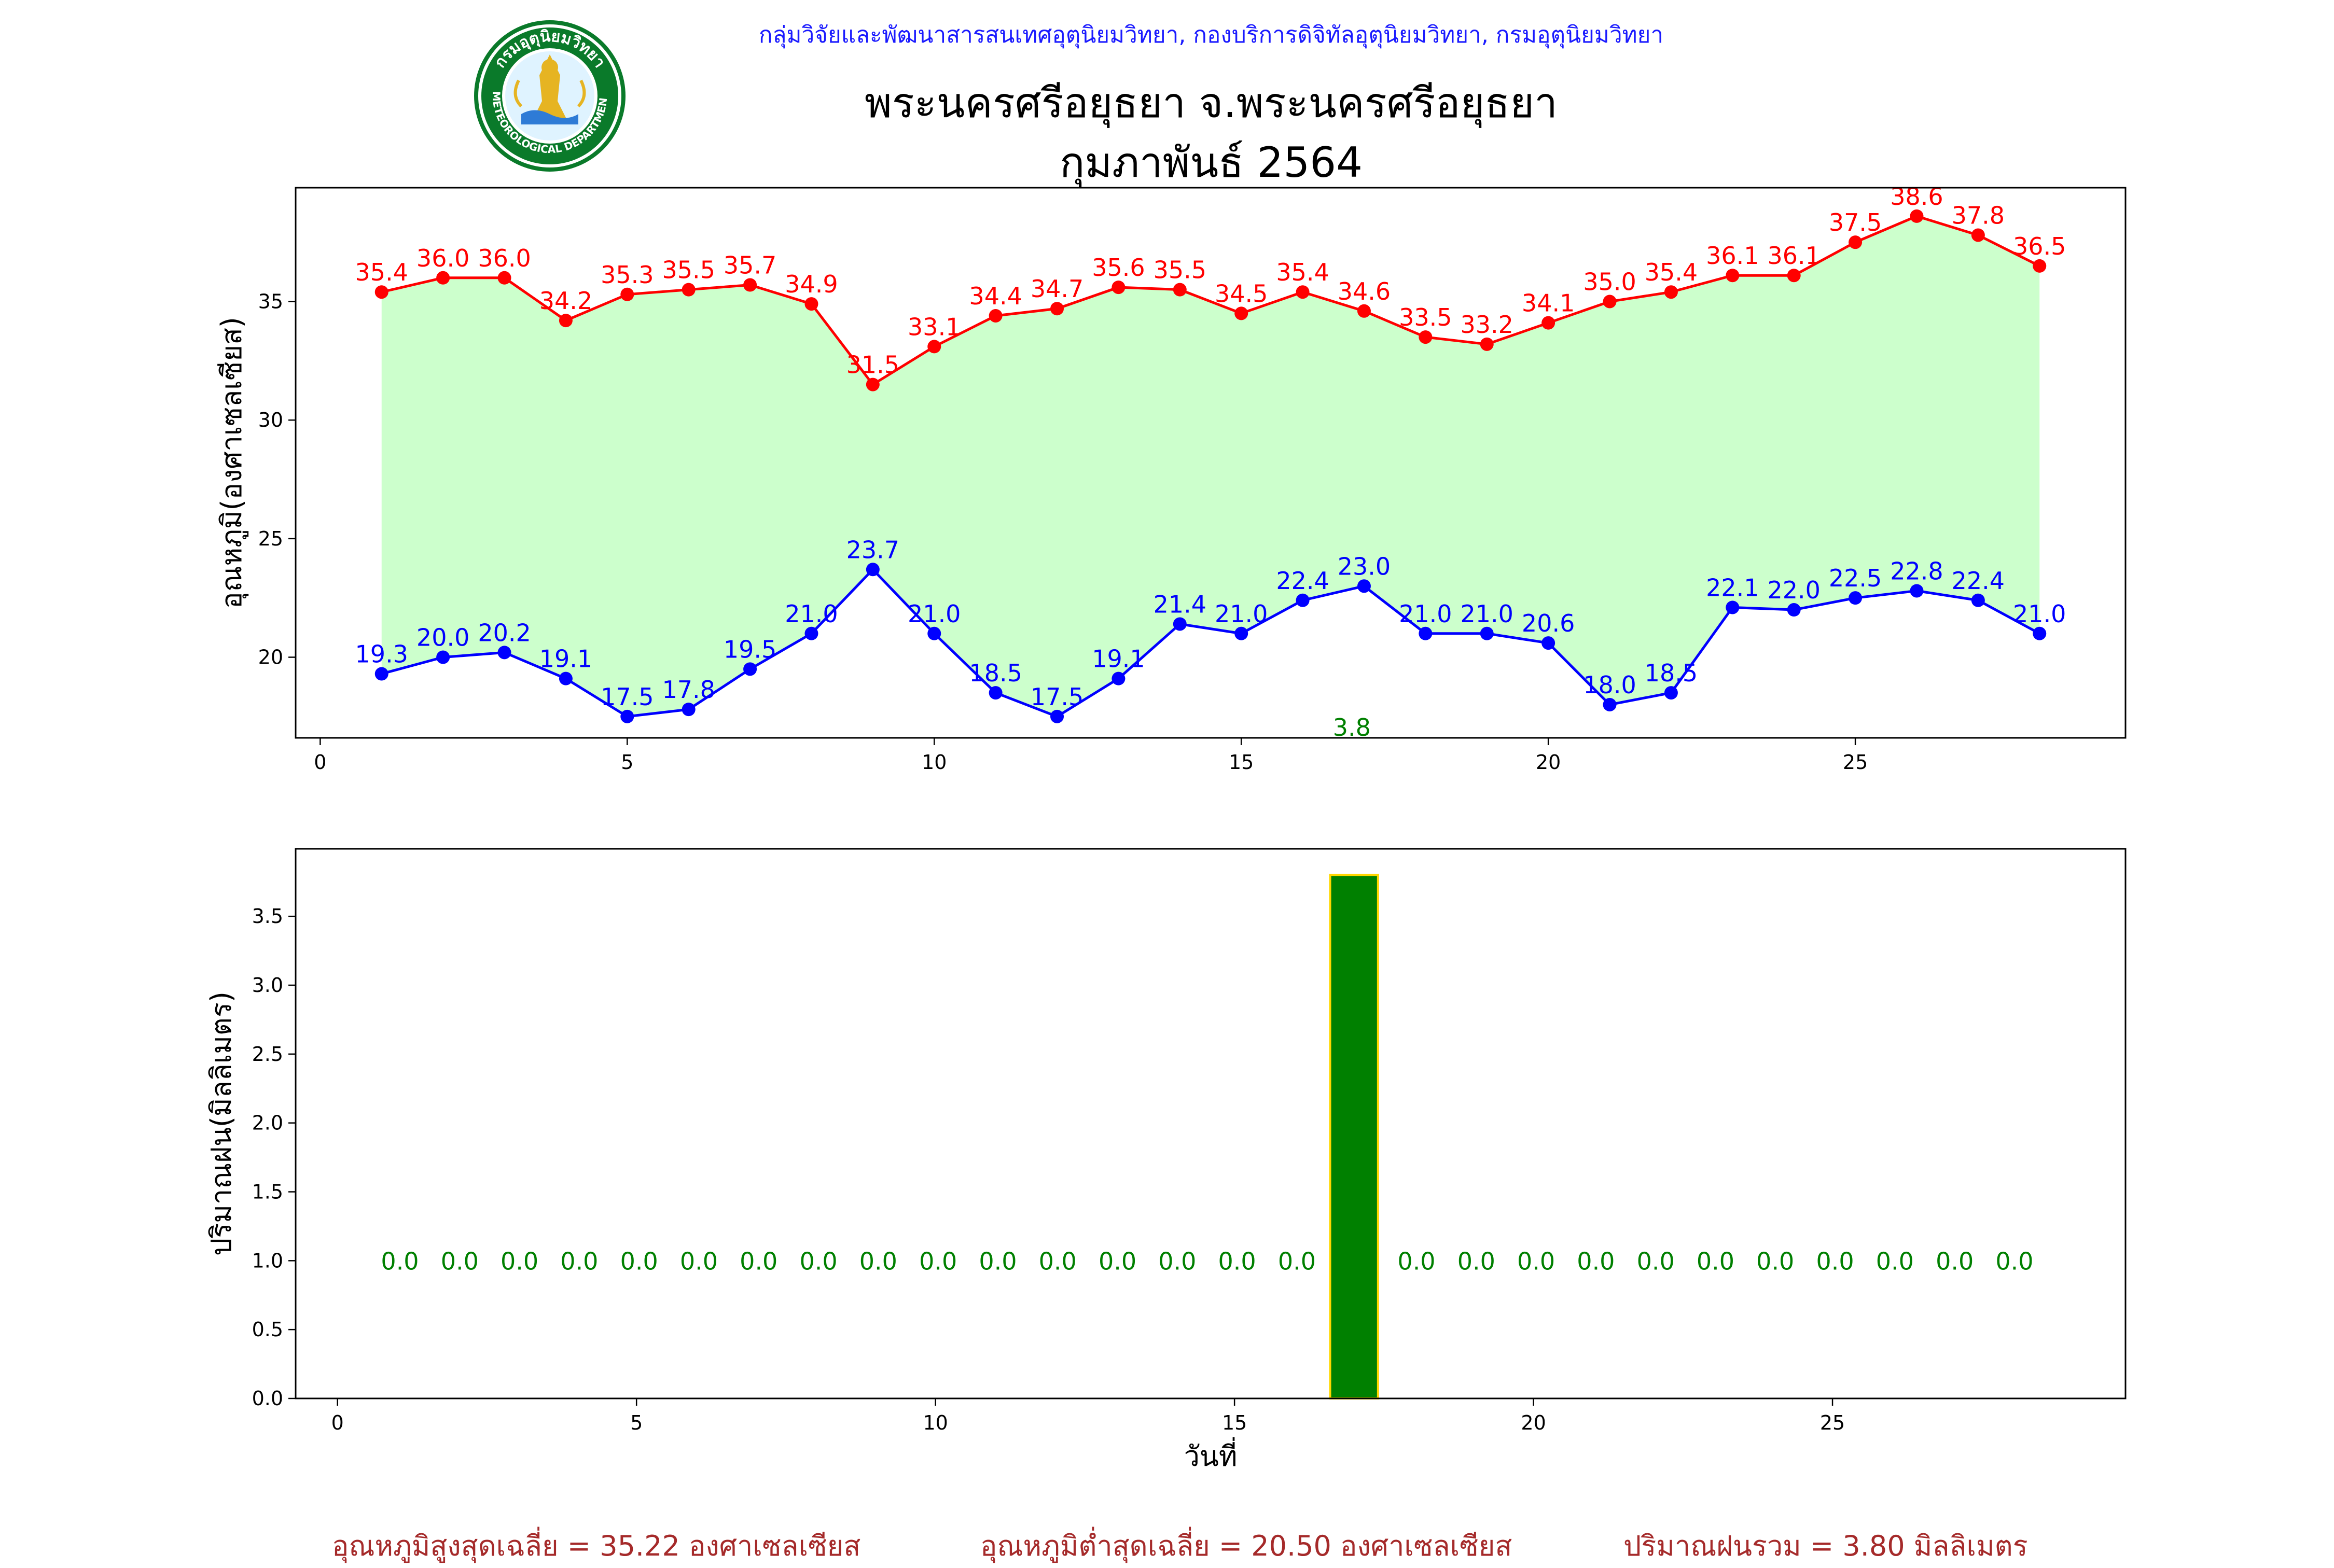  What do you see at coordinates (995, 296) in the screenshot?
I see `max-temperature-label: 34.4` at bounding box center [995, 296].